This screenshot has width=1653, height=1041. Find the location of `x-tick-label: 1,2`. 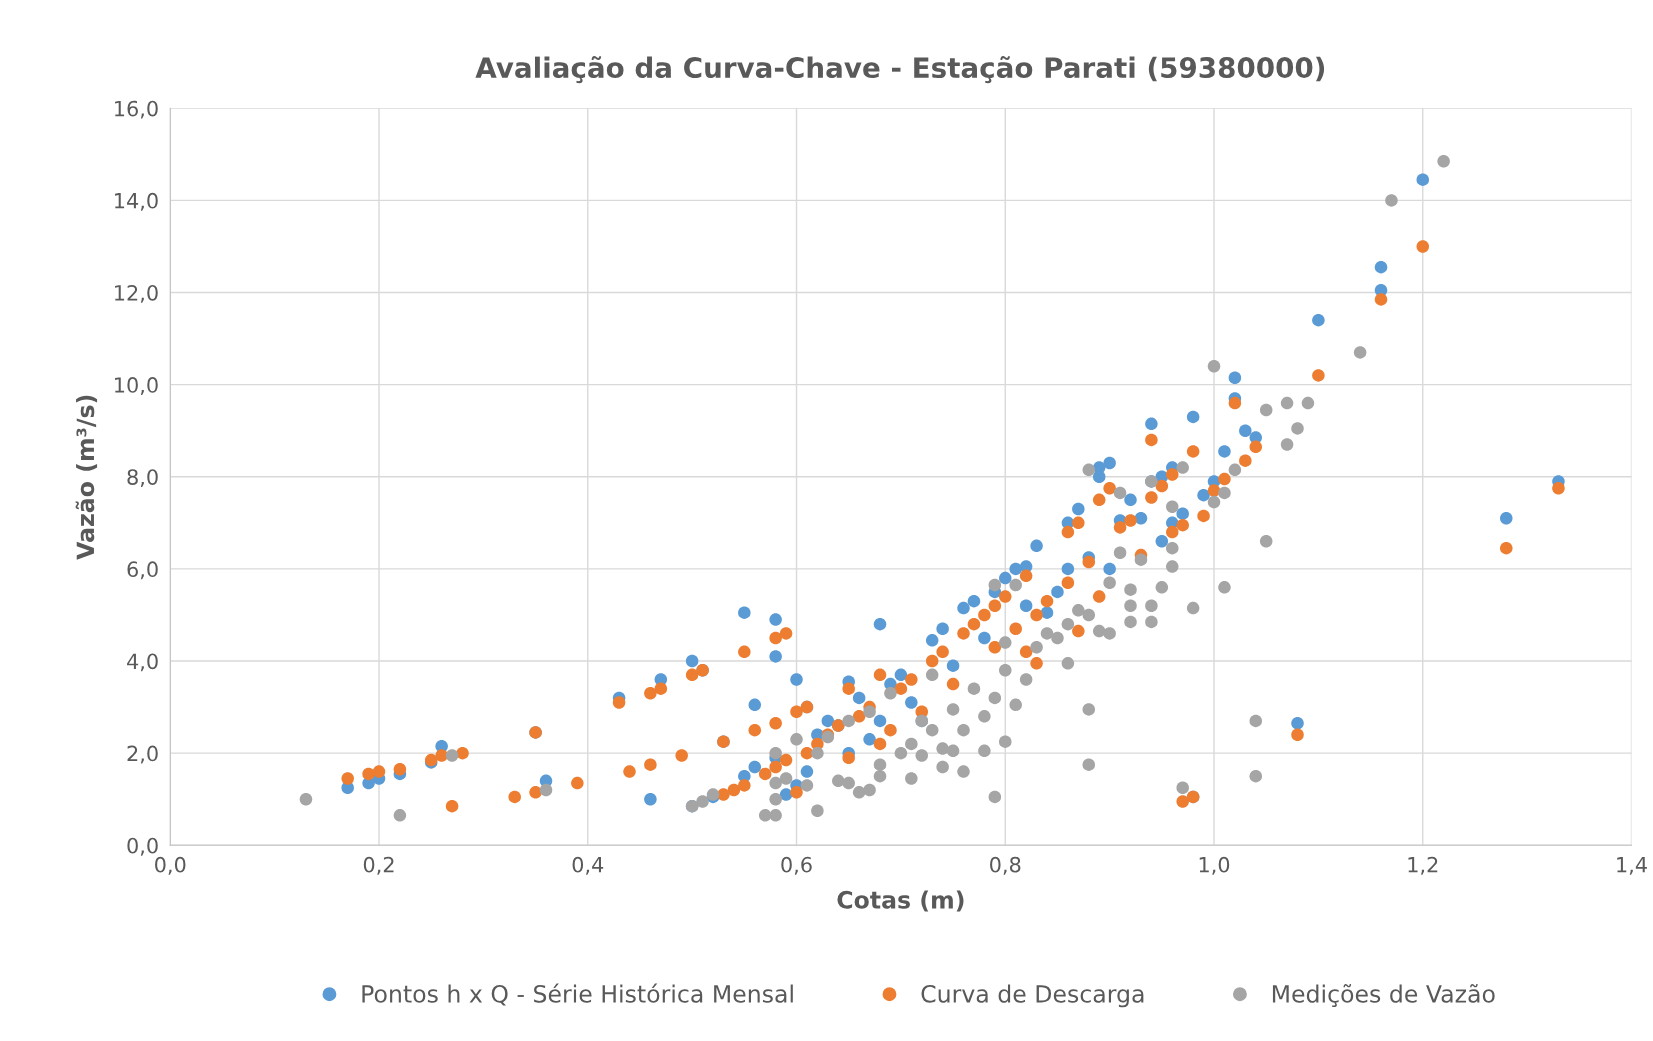

x-tick-label: 1,2 is located at coordinates (1423, 865).